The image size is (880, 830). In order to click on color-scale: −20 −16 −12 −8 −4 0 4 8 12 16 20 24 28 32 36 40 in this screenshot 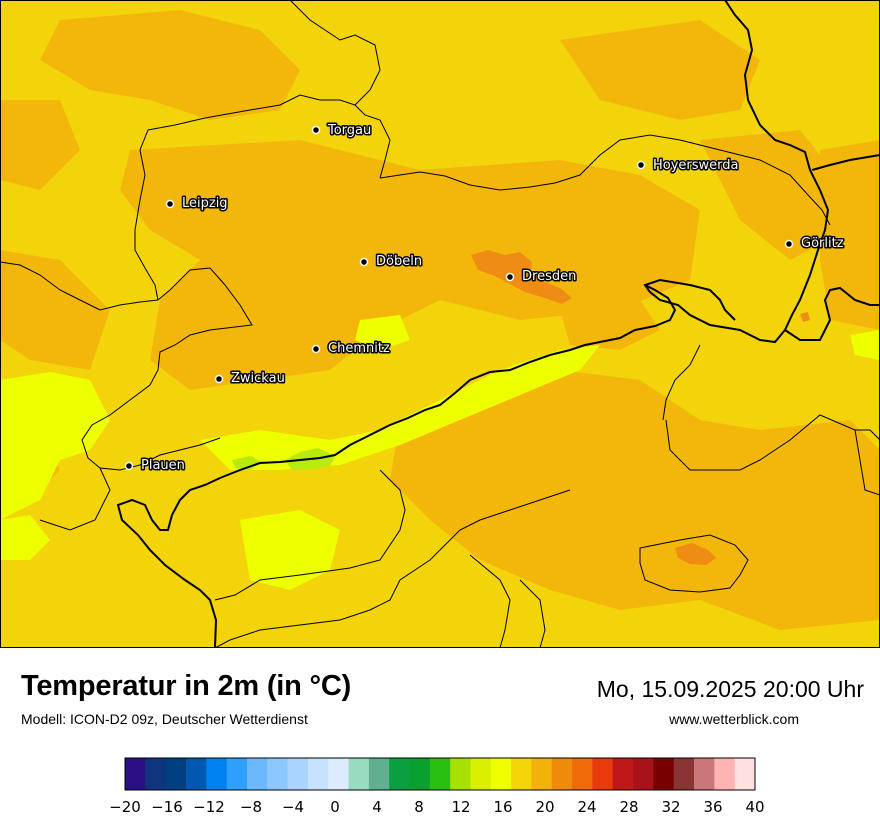, I will do `click(437, 786)`.